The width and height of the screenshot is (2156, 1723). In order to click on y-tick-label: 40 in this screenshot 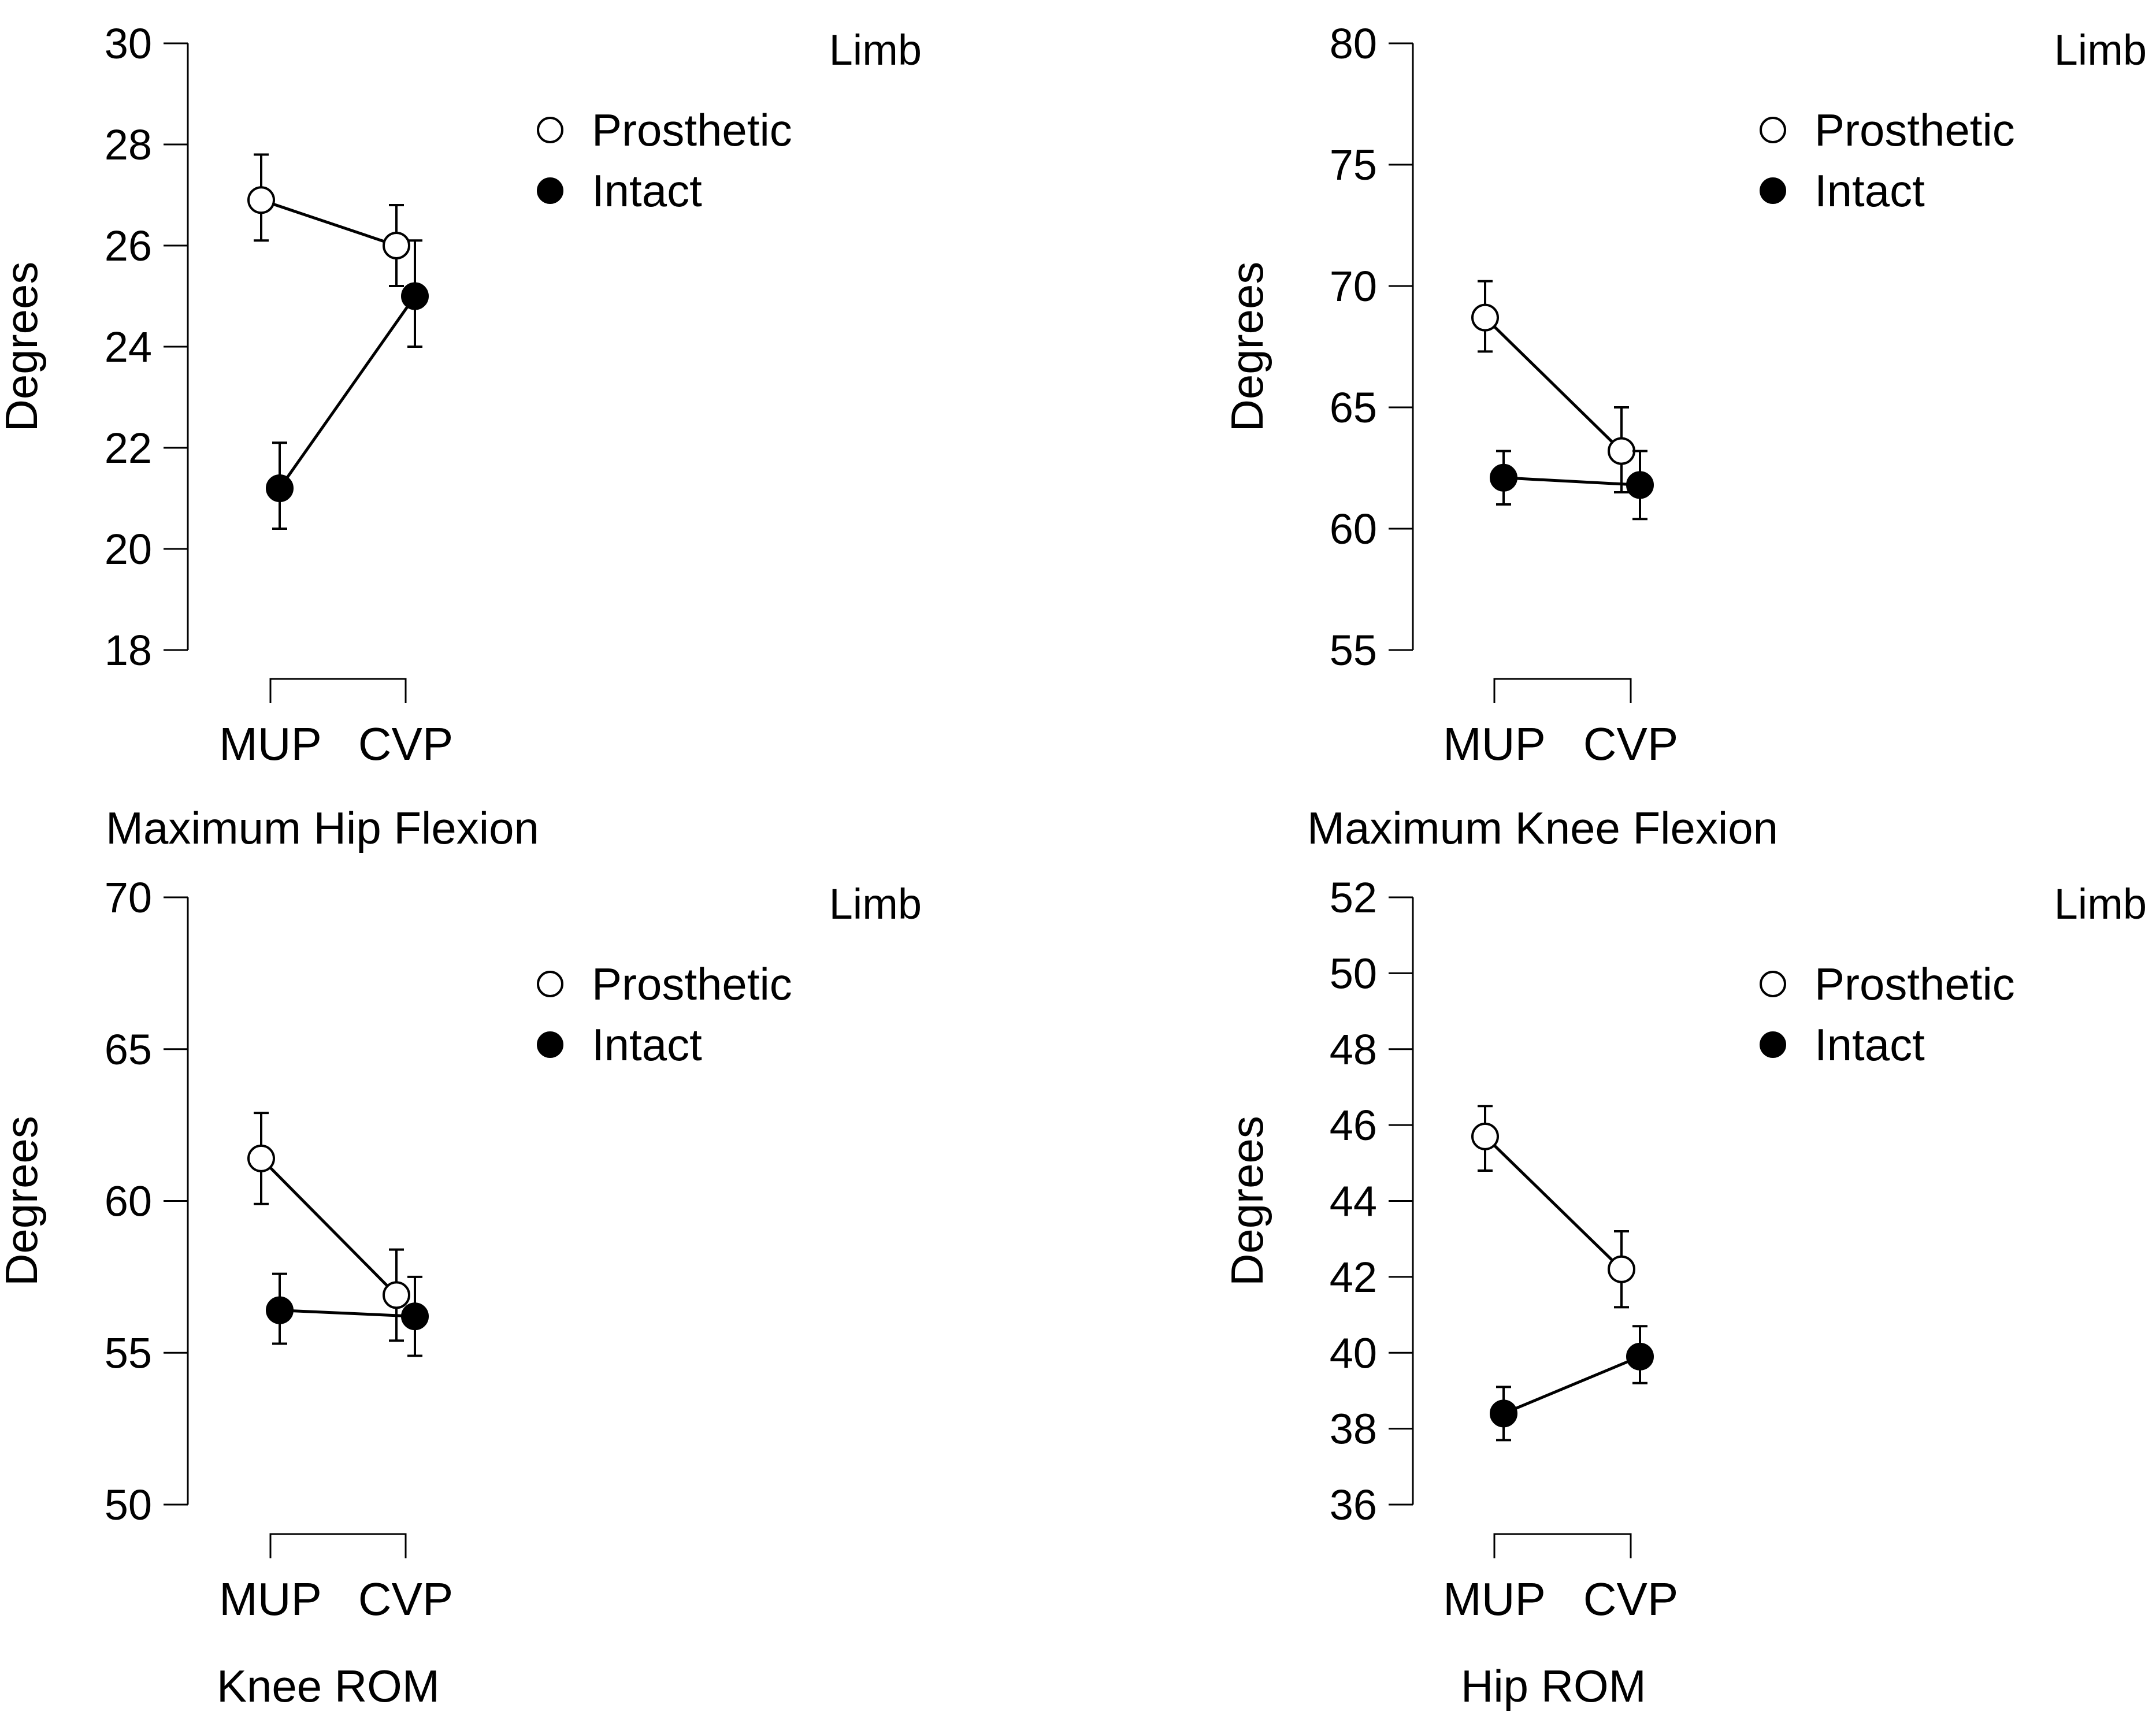, I will do `click(1353, 1353)`.